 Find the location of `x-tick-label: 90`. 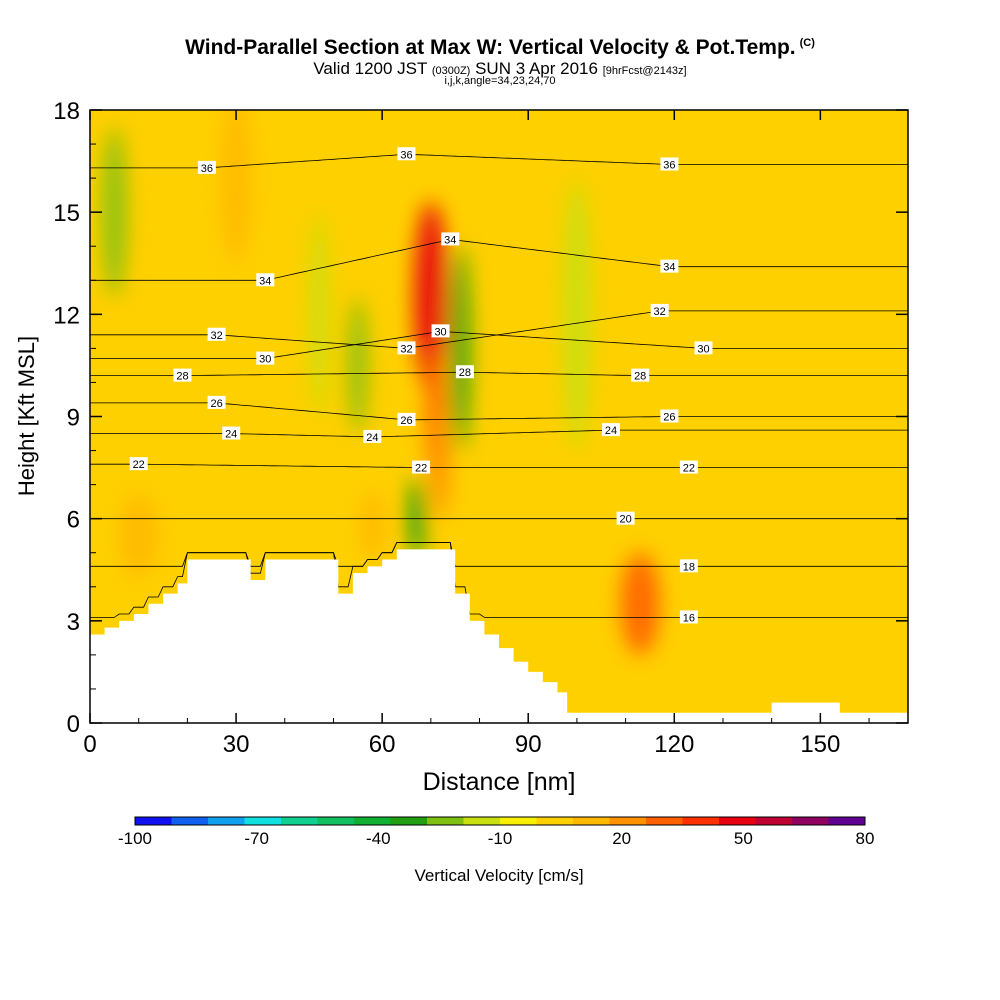

x-tick-label: 90 is located at coordinates (528, 744).